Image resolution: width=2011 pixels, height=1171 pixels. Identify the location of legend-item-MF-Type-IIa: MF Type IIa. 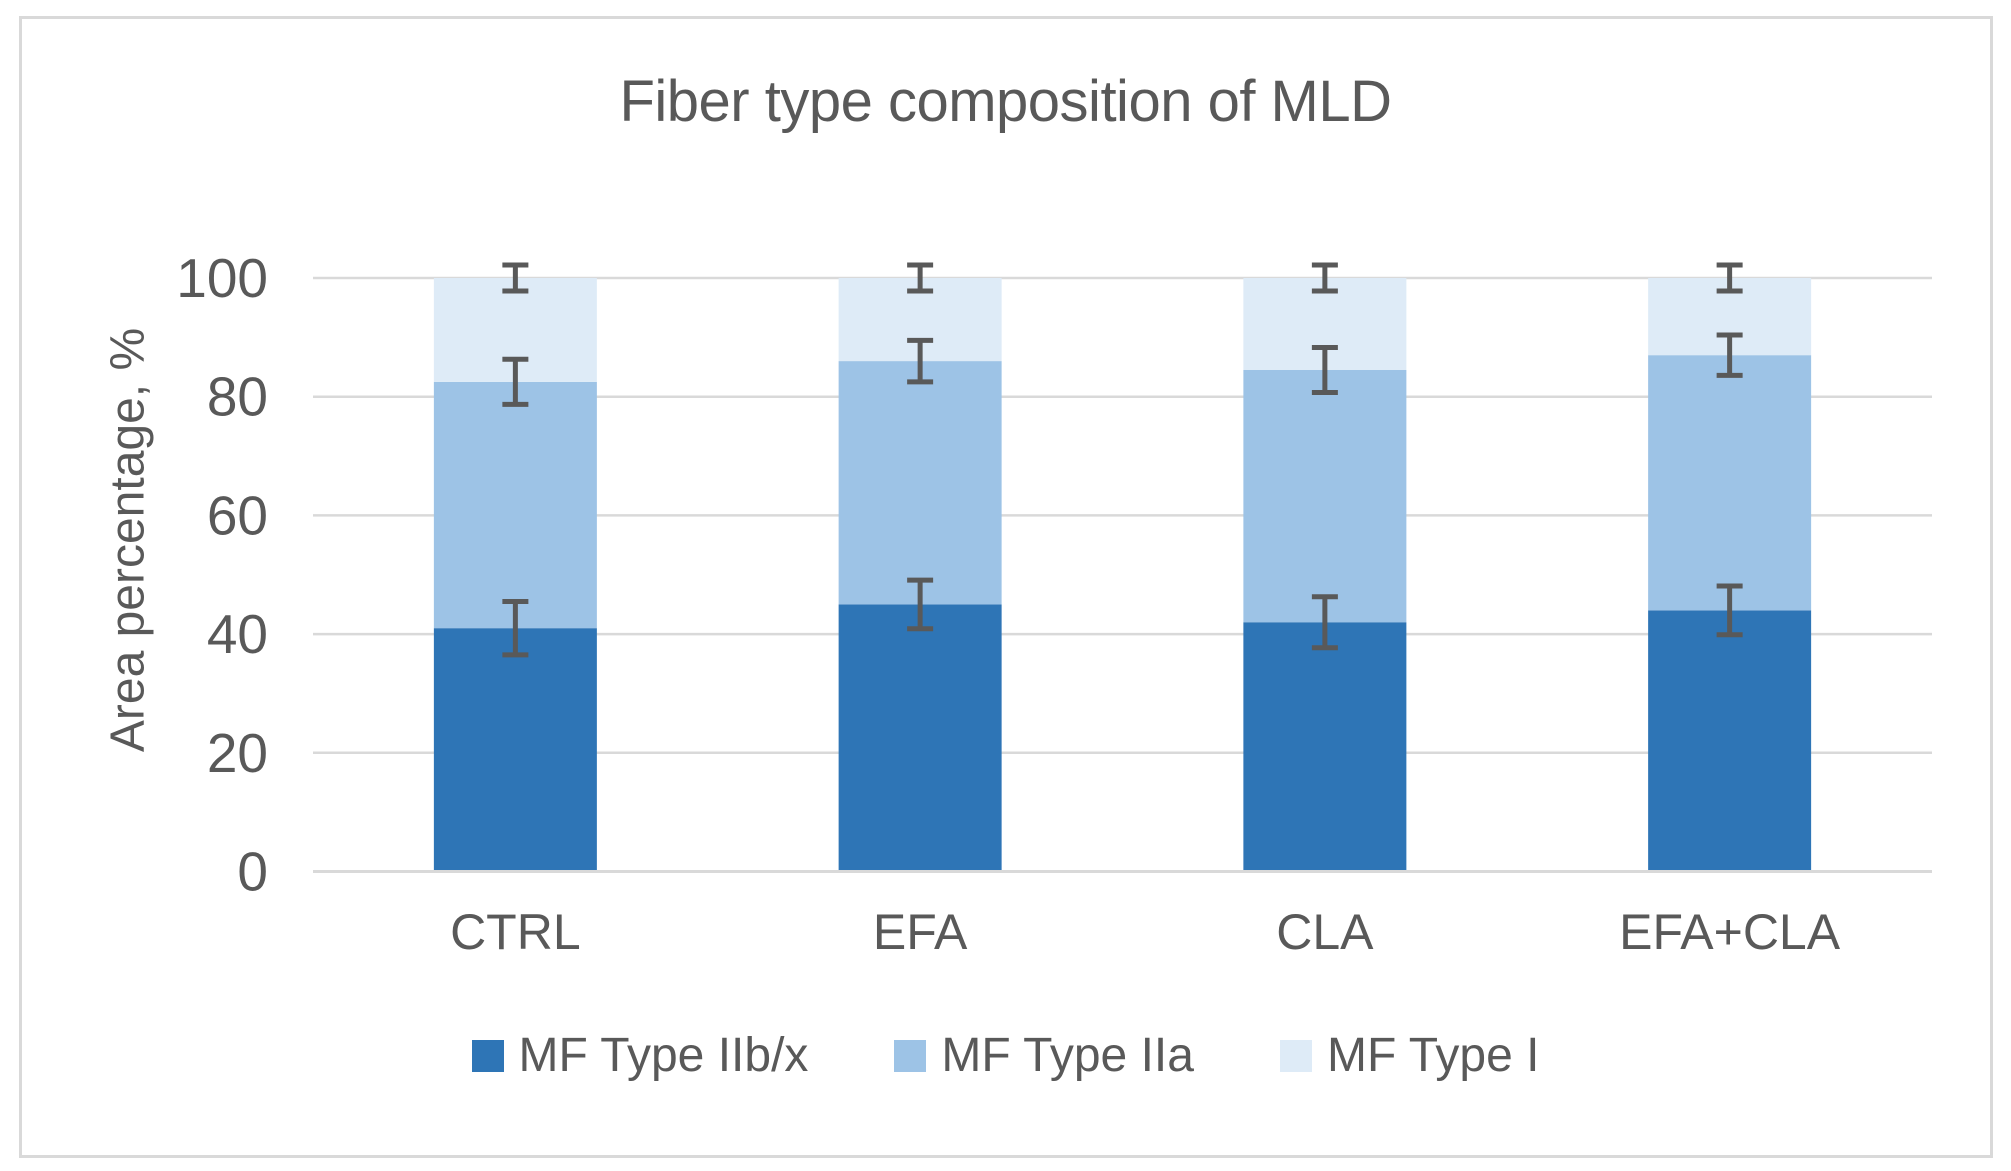
(1044, 1055).